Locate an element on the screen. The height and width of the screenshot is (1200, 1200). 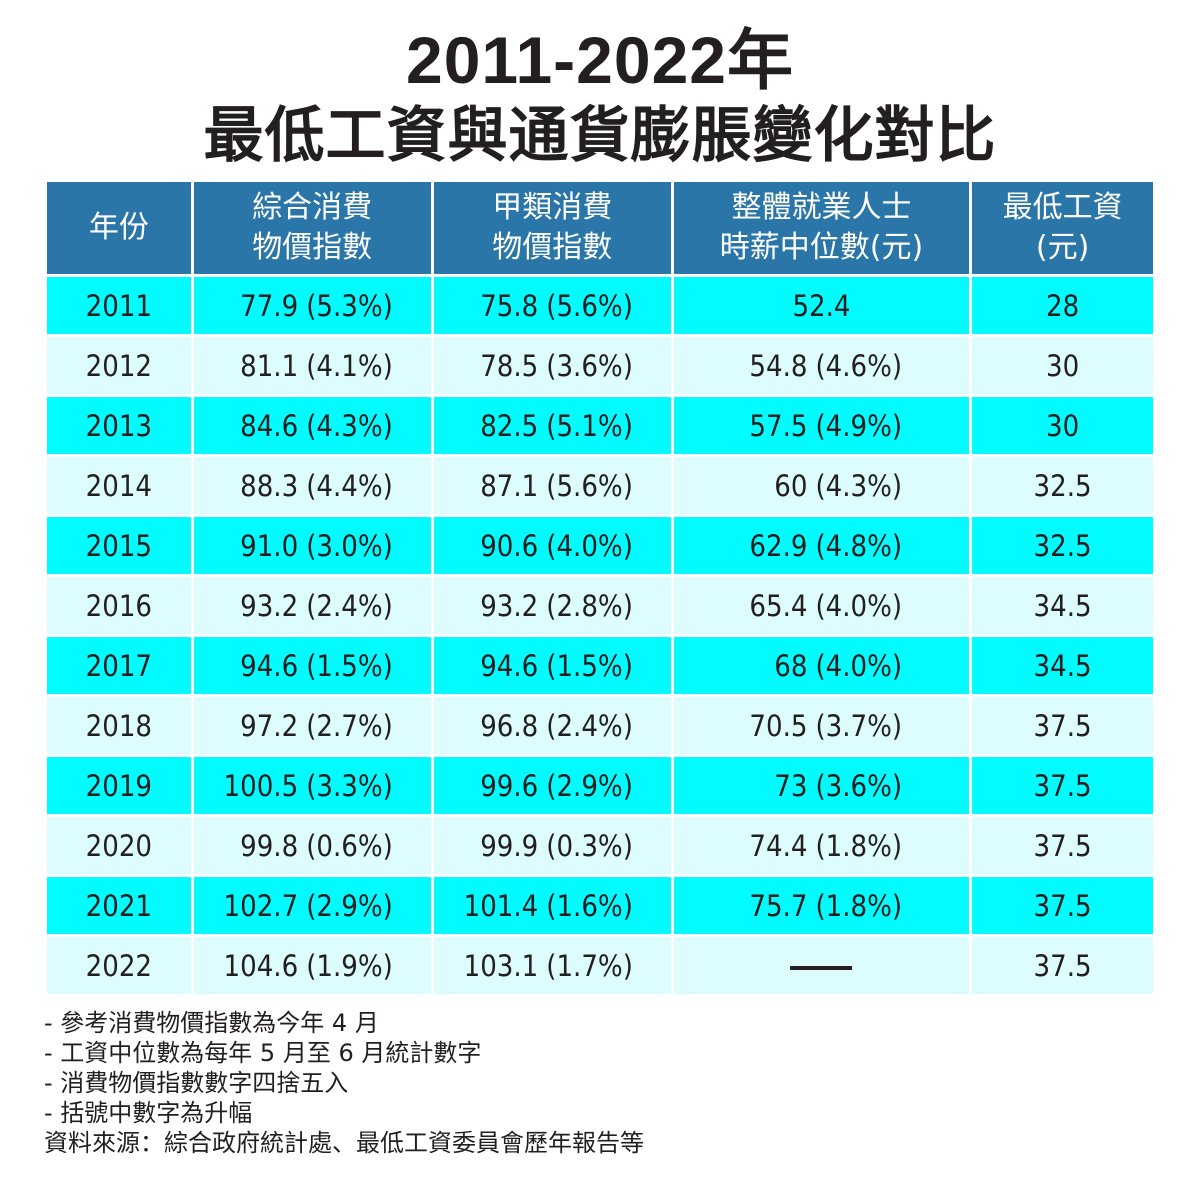
type-a-cpi-cell: 103.1 (1.7%) is located at coordinates (552, 965).